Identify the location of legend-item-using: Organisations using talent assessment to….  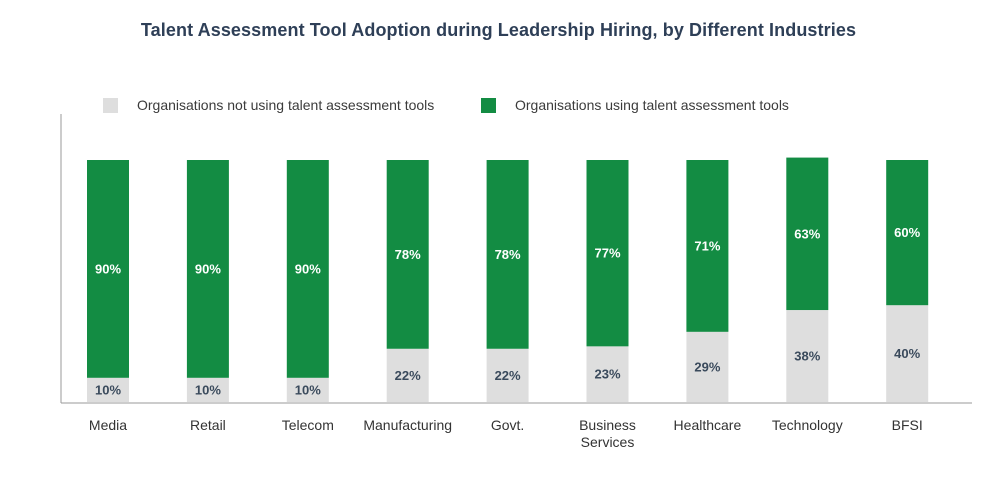
(635, 105).